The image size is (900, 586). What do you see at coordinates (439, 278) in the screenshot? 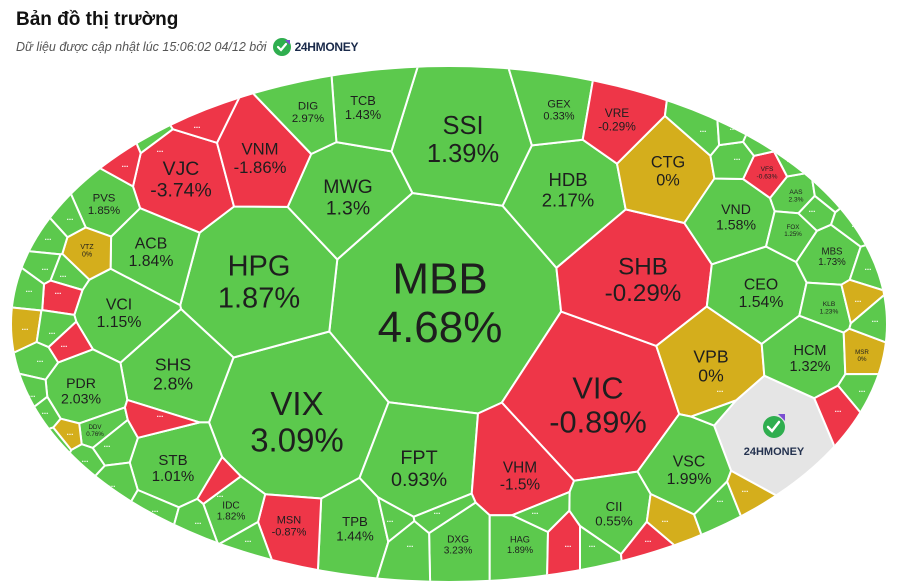
I see `ticker-label-mbb: MBB` at bounding box center [439, 278].